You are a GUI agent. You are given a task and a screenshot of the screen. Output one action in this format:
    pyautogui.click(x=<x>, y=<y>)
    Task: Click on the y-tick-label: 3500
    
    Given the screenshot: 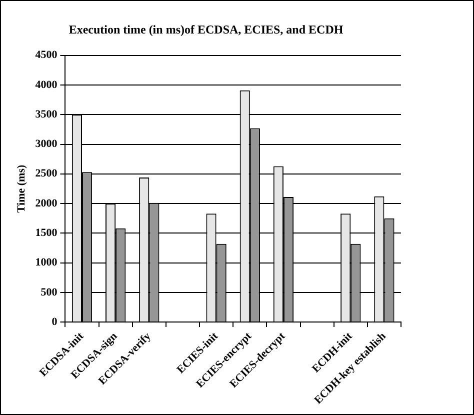 What is the action you would take?
    pyautogui.click(x=46, y=114)
    